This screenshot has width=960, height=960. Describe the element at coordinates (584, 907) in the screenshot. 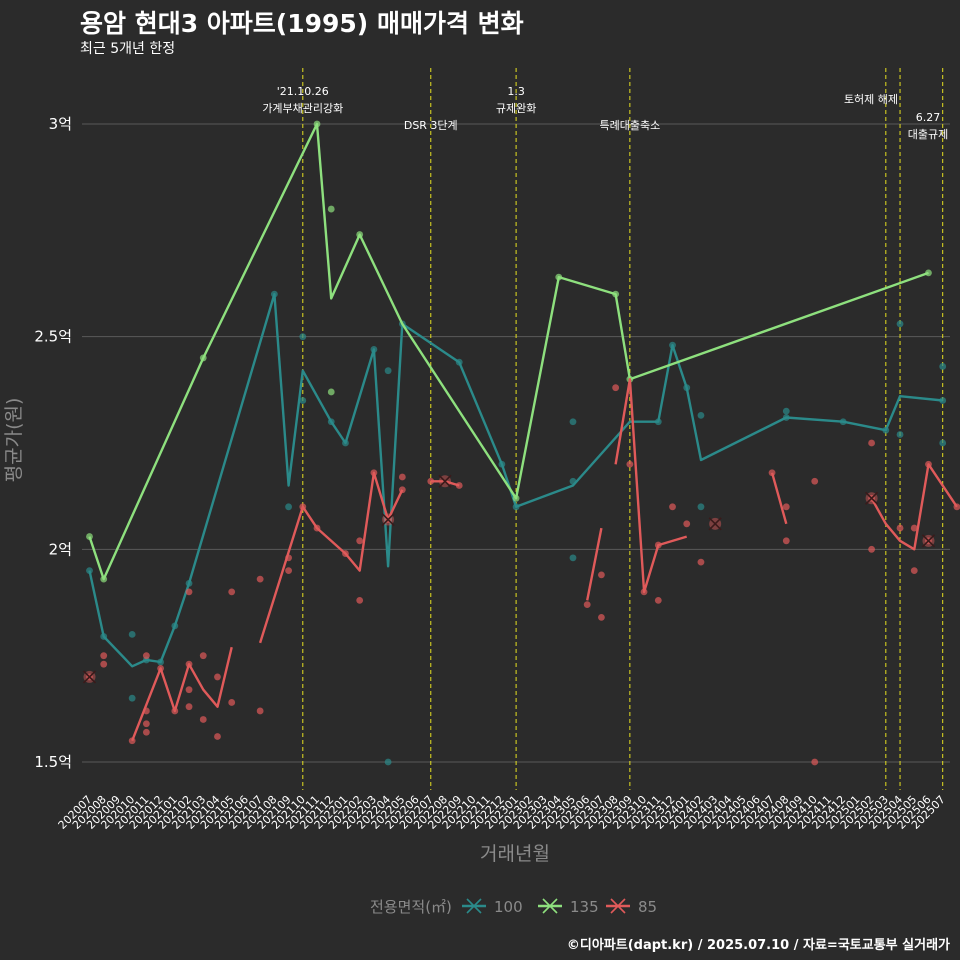

I see `legend-label-135: 135` at that location.